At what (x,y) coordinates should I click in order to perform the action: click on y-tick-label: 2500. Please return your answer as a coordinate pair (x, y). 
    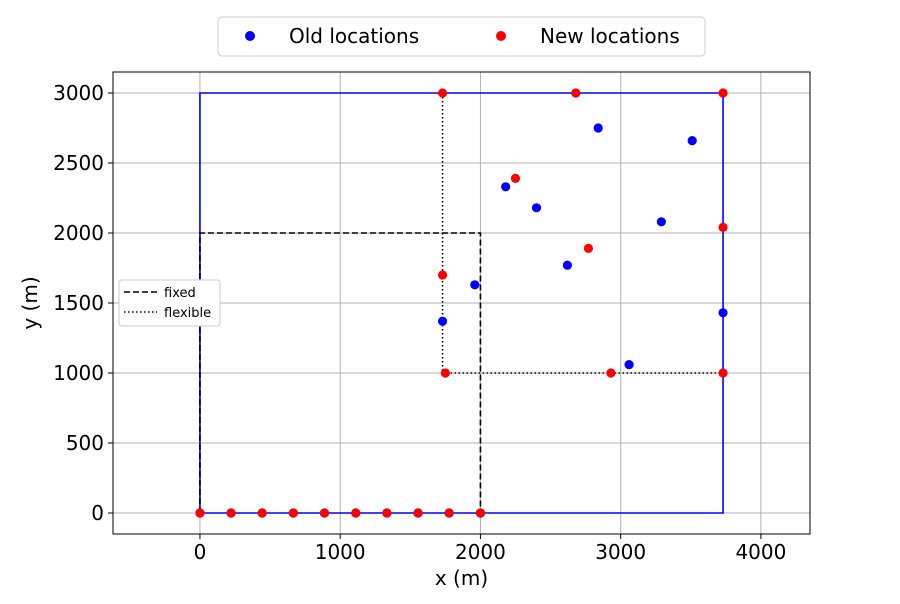
    Looking at the image, I should click on (78, 163).